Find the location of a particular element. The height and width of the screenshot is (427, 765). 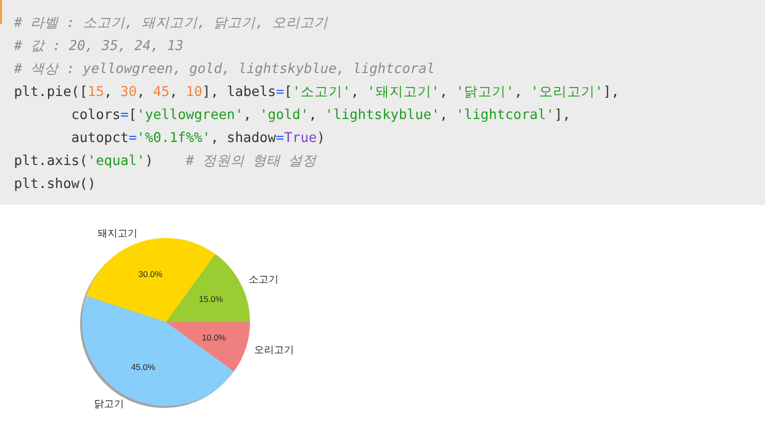

text: plt.pie([15, 30, 45, 10], labels=['소고기', '돼지고기', '닭고기', '오리고기'], is located at coordinates (317, 92).